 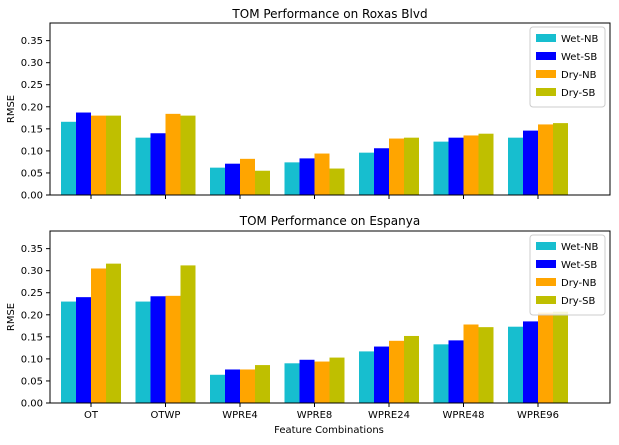 I want to click on bar-wet-sb-wpre24, so click(x=381, y=171).